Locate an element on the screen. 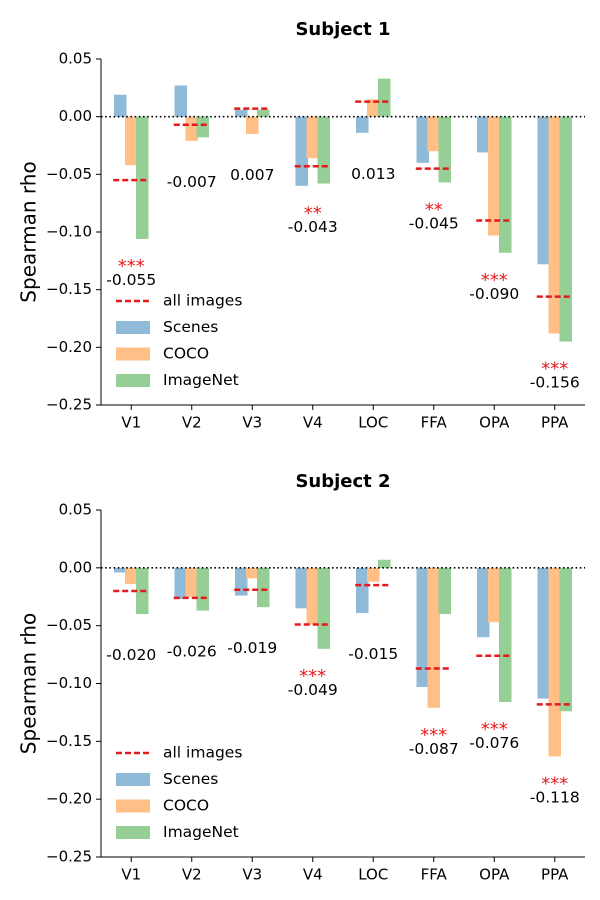  value-label-v2: -0.026 is located at coordinates (192, 652).